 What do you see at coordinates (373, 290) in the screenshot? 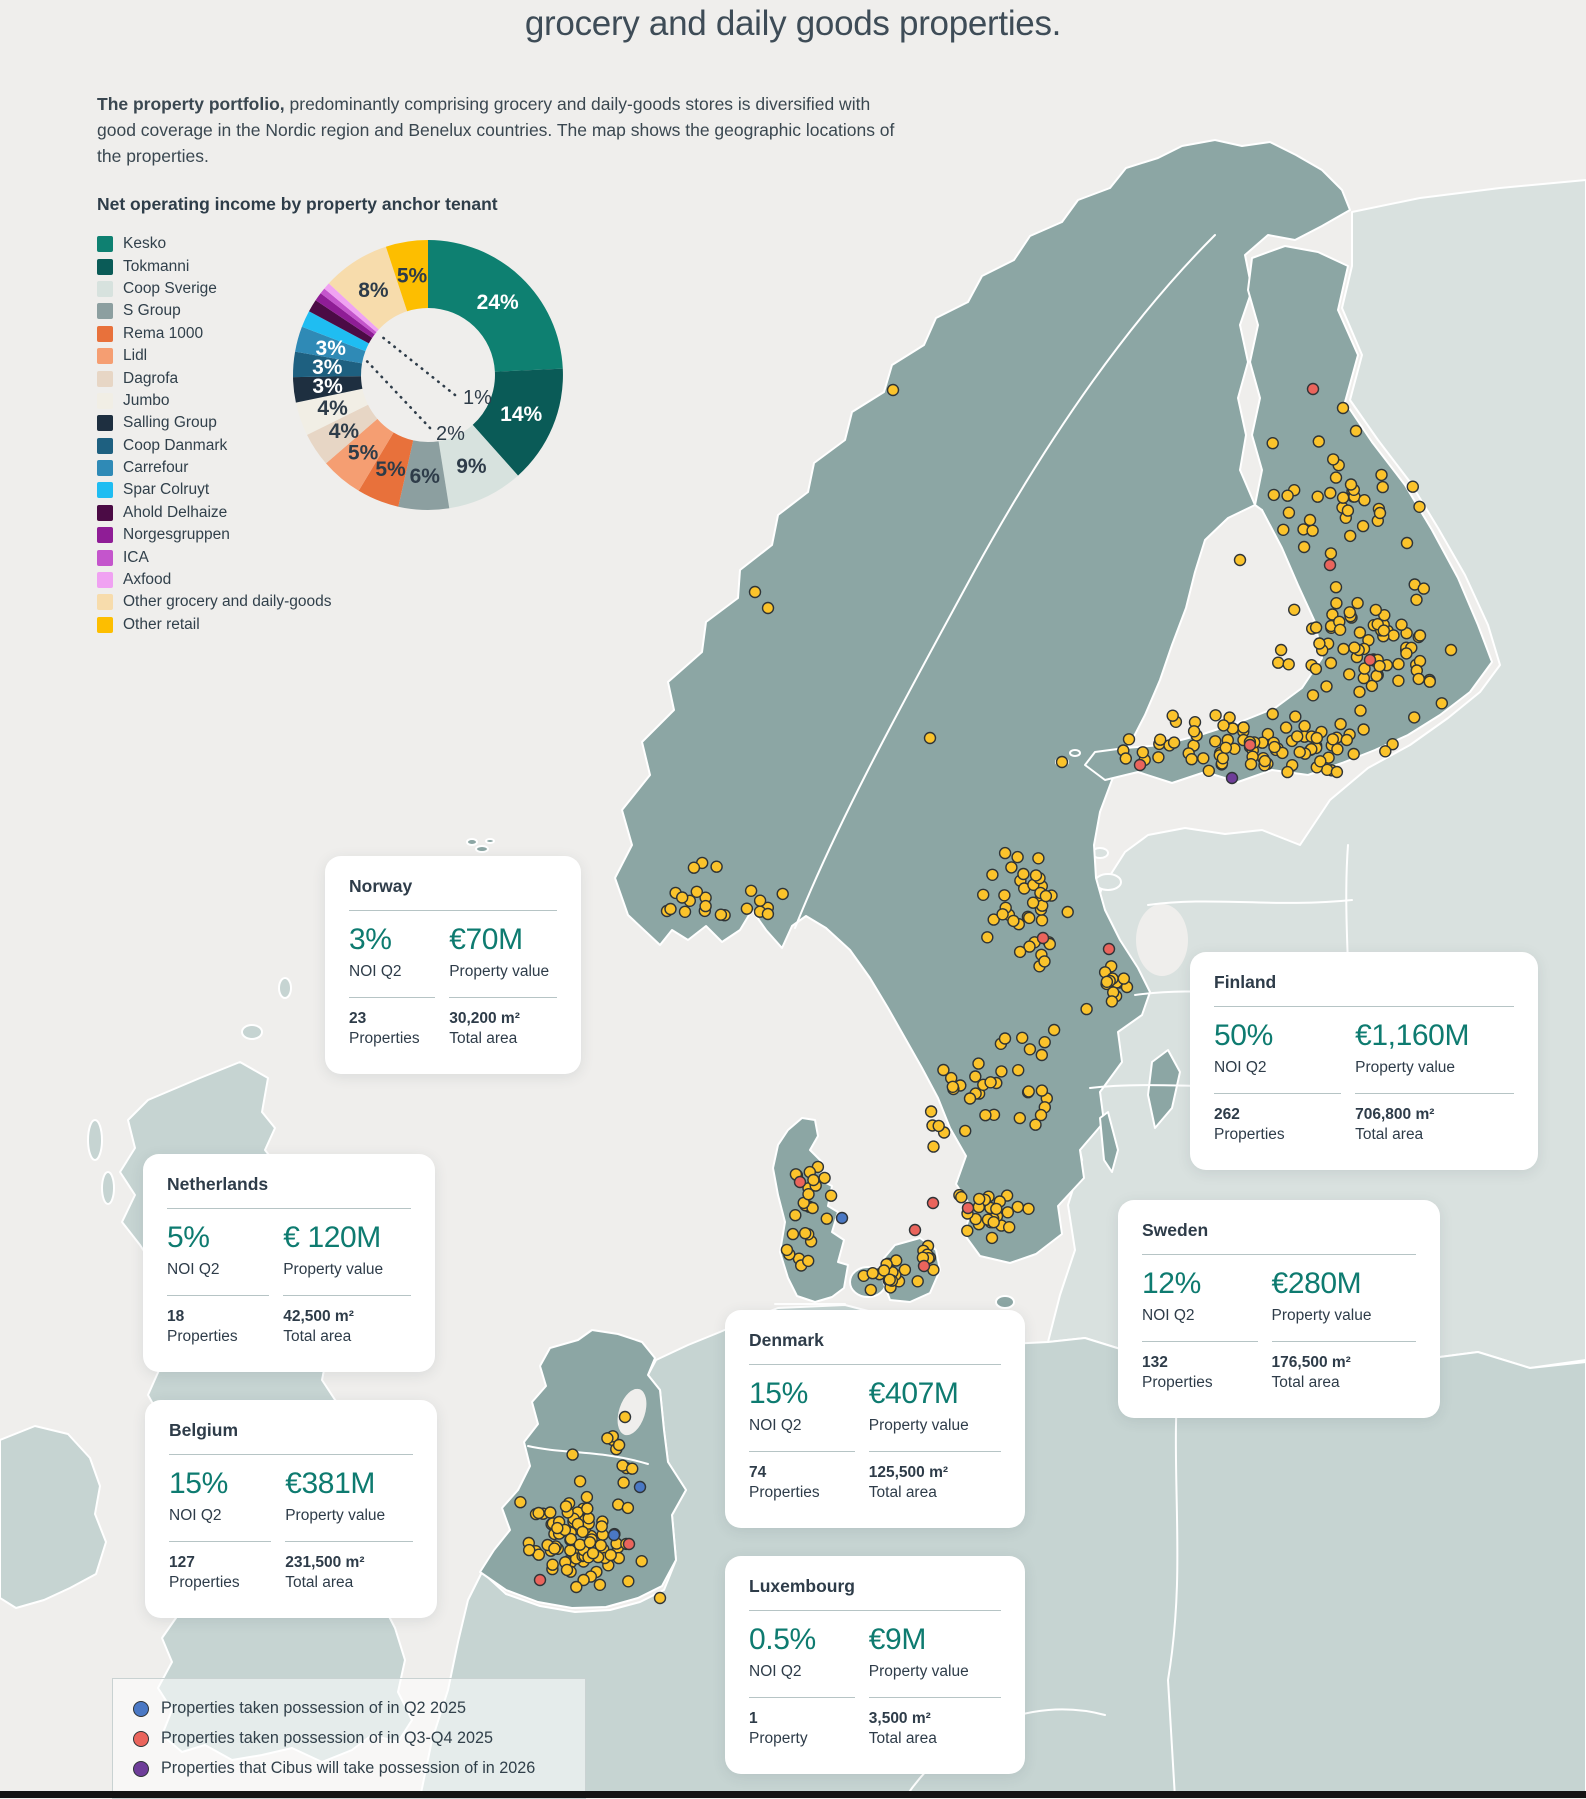
I see `donut-segment-label-other-grocery-and-daily-goods: 8%` at bounding box center [373, 290].